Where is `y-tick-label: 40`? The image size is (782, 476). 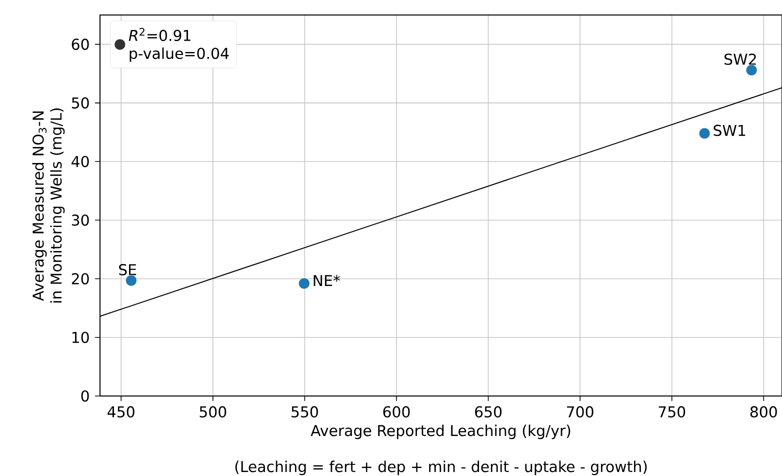
y-tick-label: 40 is located at coordinates (80, 162).